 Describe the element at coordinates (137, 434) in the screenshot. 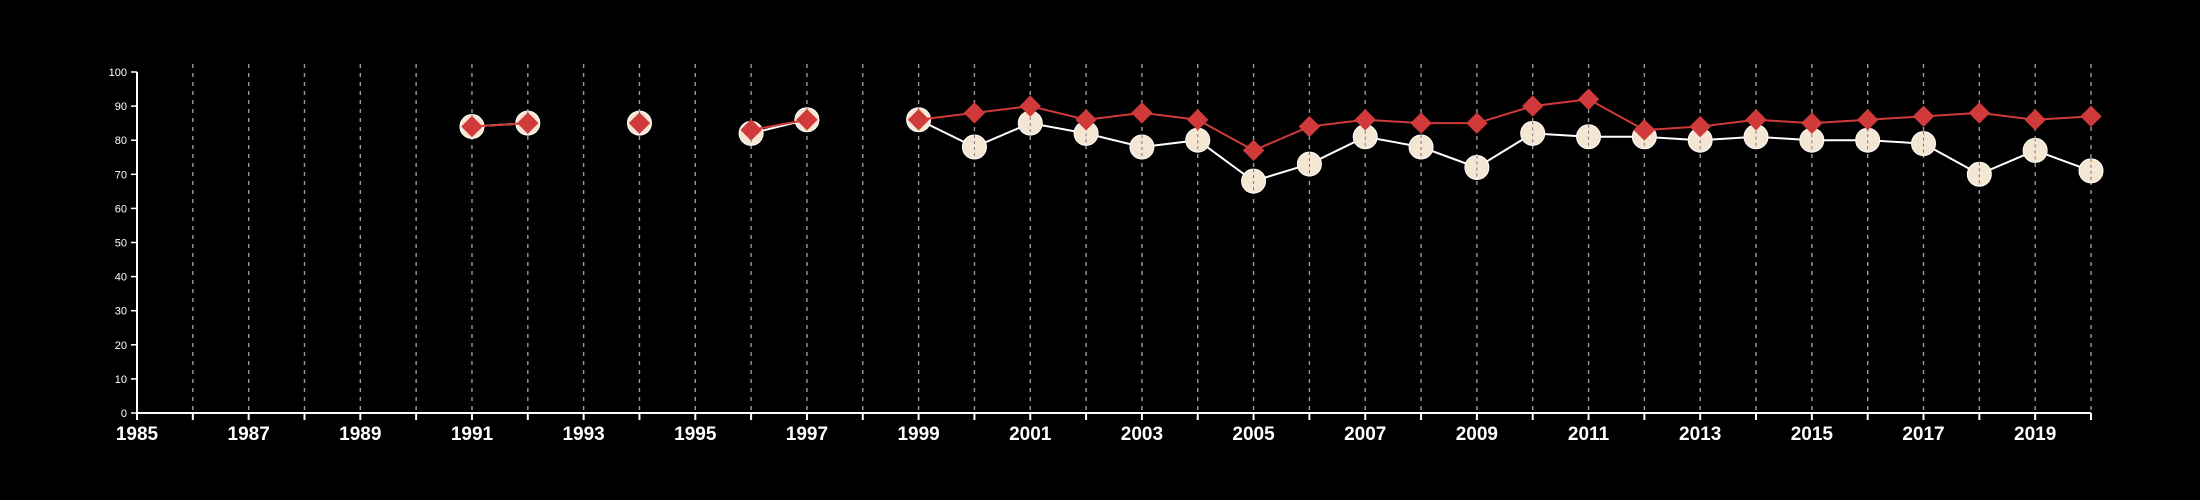

I see `x-tick-label: 1985` at that location.